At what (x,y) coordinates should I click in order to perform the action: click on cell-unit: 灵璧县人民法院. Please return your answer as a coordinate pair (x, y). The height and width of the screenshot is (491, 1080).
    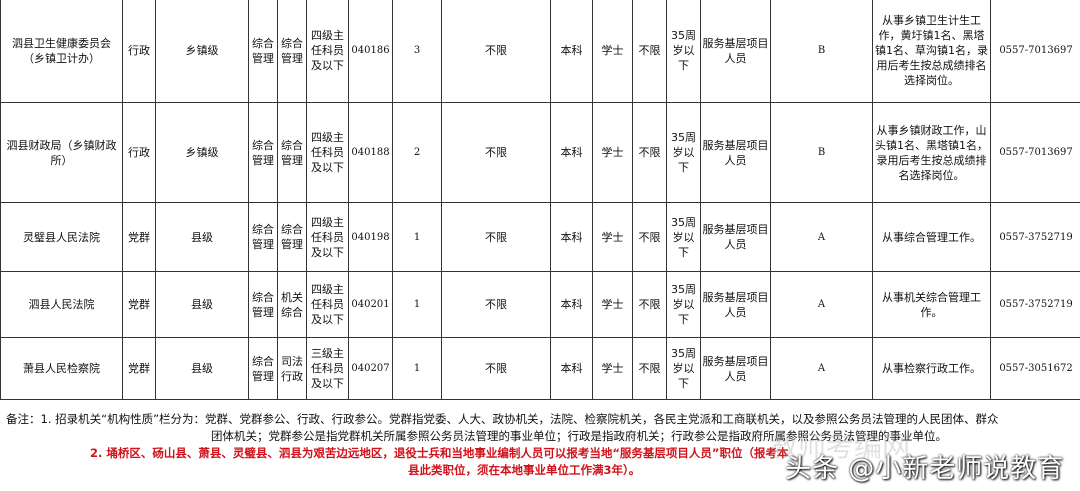
    Looking at the image, I should click on (61, 237).